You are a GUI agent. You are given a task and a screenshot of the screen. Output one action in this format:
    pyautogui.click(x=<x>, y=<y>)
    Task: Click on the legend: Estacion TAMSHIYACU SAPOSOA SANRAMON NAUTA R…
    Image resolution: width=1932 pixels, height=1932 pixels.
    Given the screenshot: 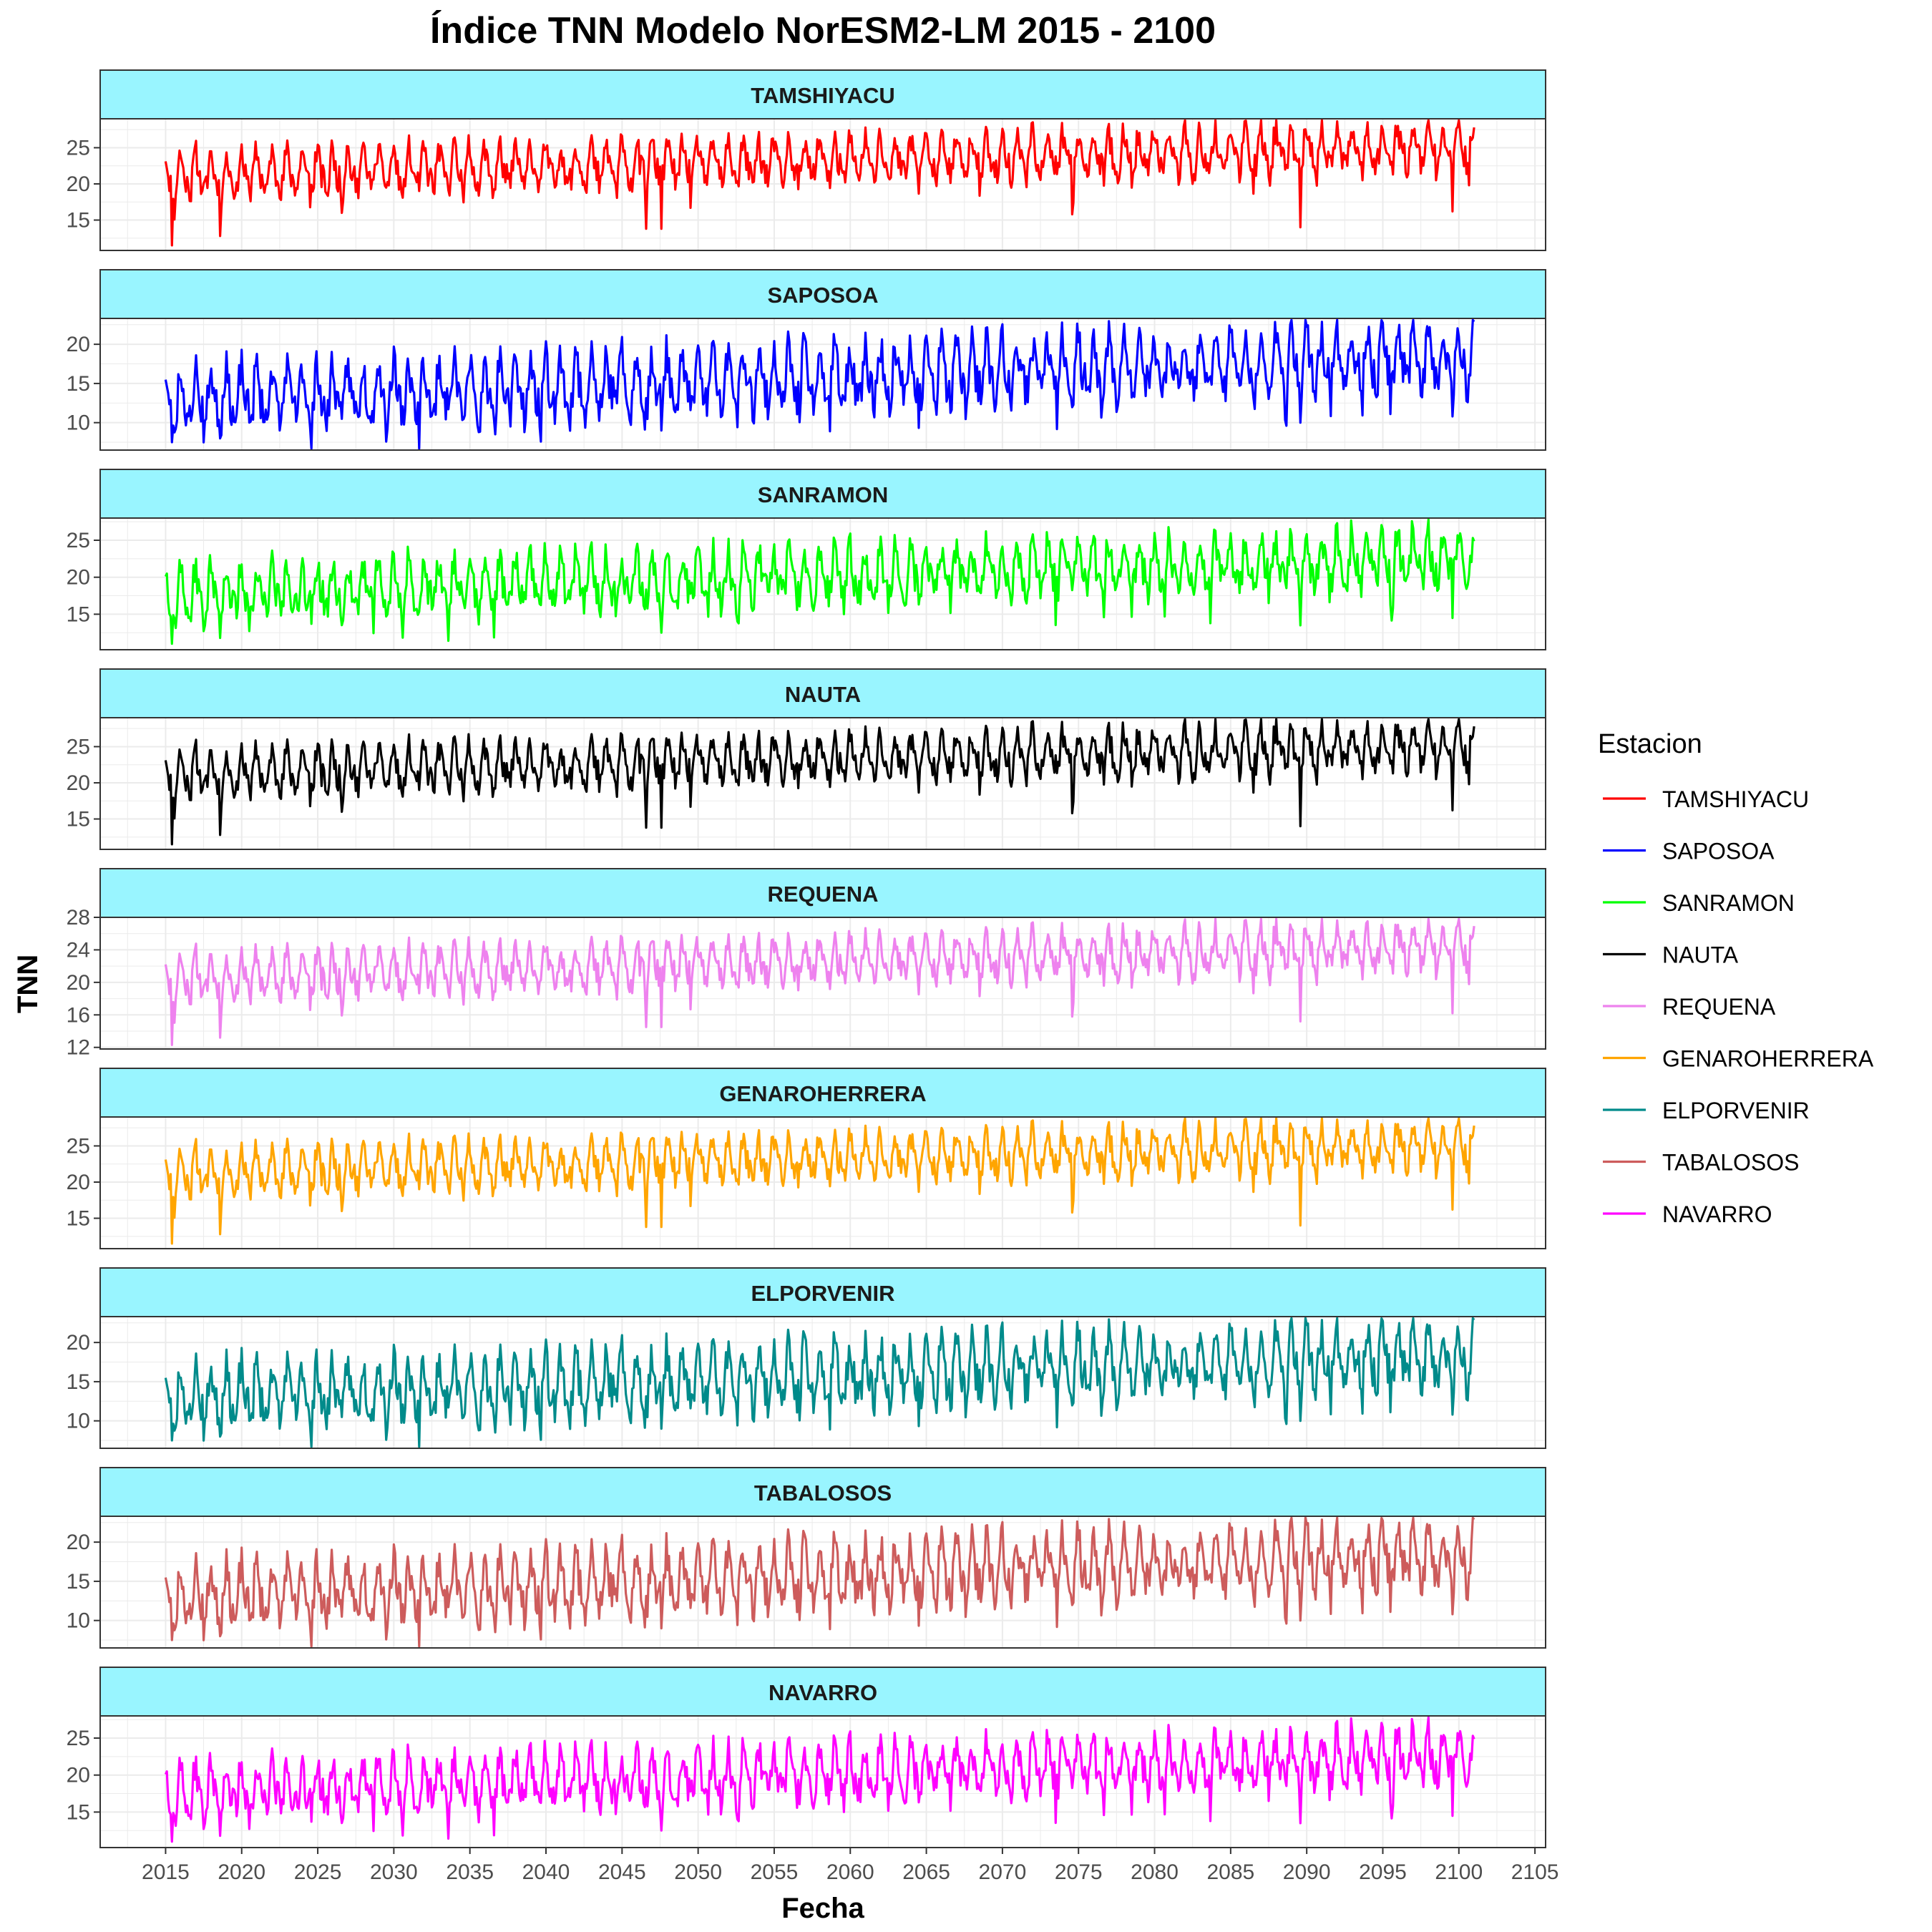 What is the action you would take?
    pyautogui.click(x=1736, y=978)
    